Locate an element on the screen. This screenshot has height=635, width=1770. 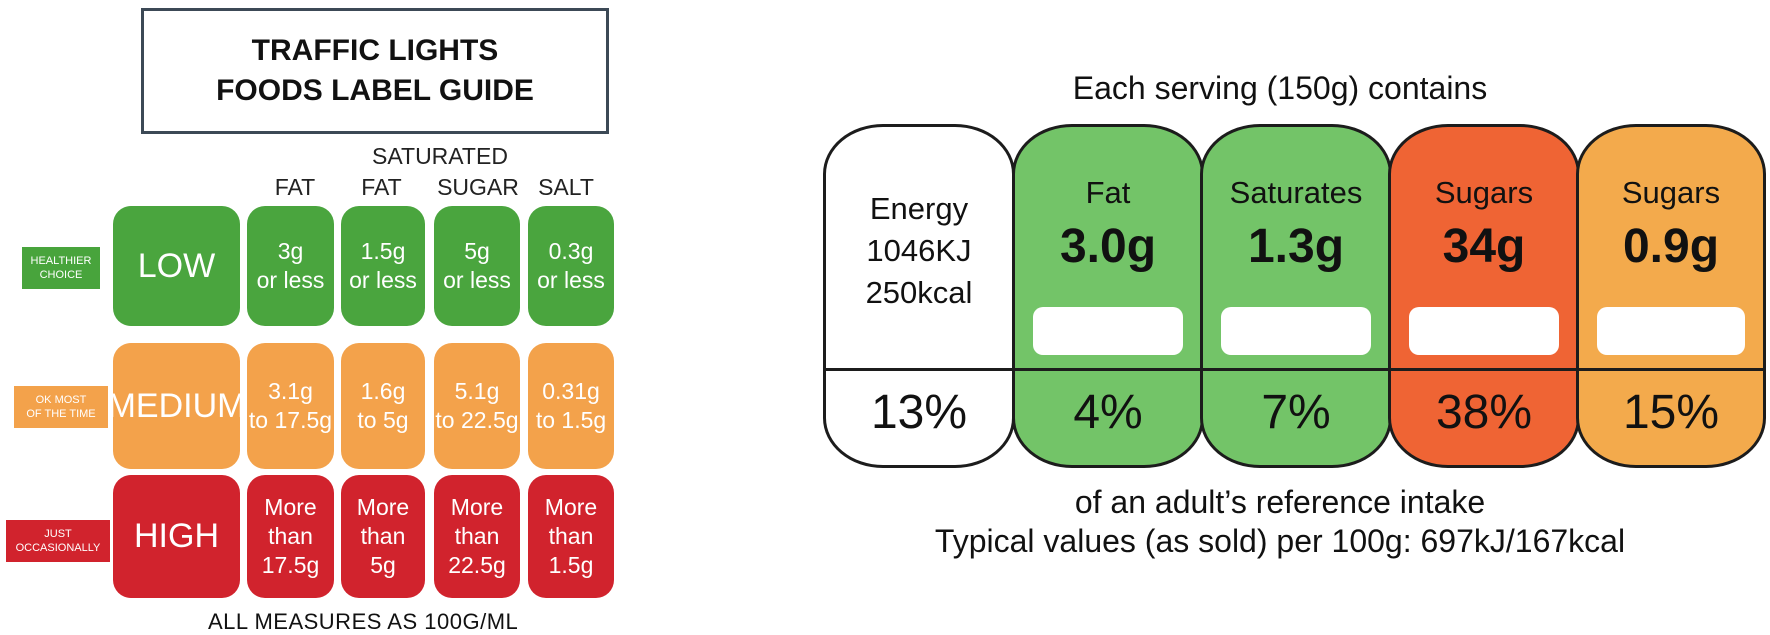
cell-line: 1.6g is located at coordinates (383, 391).